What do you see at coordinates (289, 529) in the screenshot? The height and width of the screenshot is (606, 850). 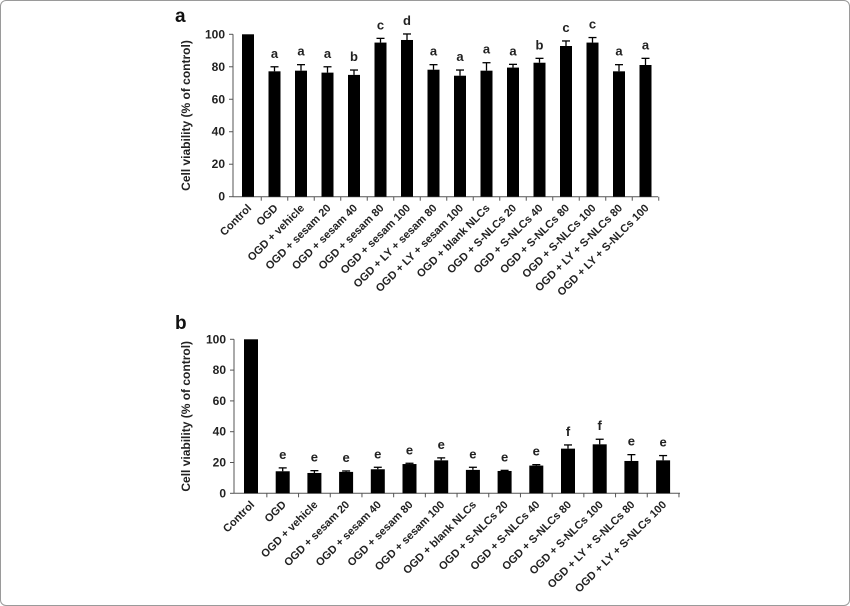 I see `x-tick-label: OGD + vehicle` at bounding box center [289, 529].